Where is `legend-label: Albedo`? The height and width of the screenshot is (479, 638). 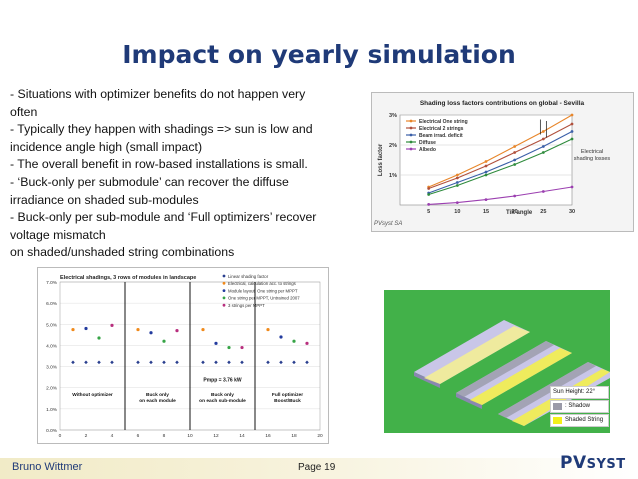 legend-label: Albedo is located at coordinates (427, 150).